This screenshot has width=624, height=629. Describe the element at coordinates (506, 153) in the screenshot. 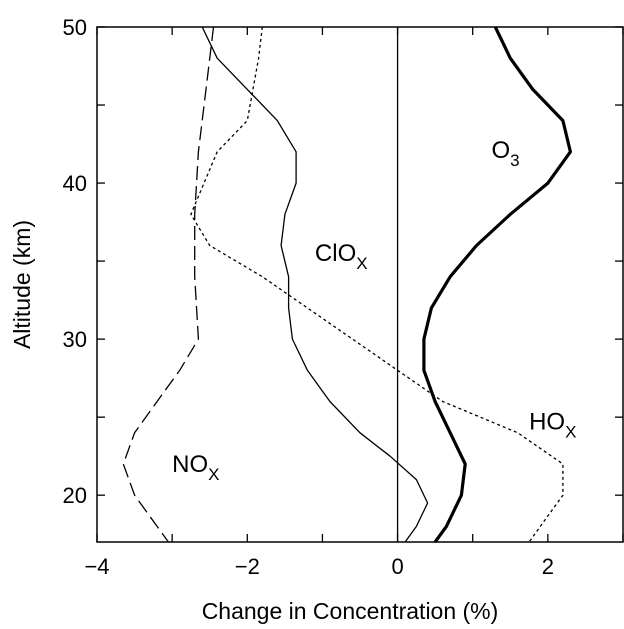

I see `series-label-o3: O3` at that location.